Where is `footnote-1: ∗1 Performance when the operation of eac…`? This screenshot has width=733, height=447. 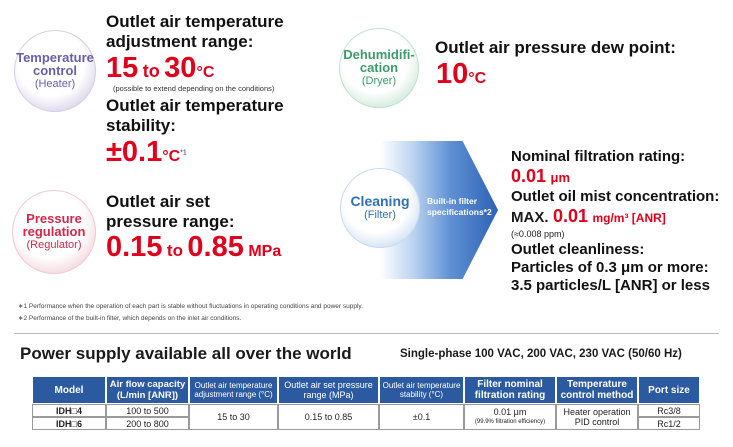 footnote-1: ∗1 Performance when the operation of eac… is located at coordinates (190, 306).